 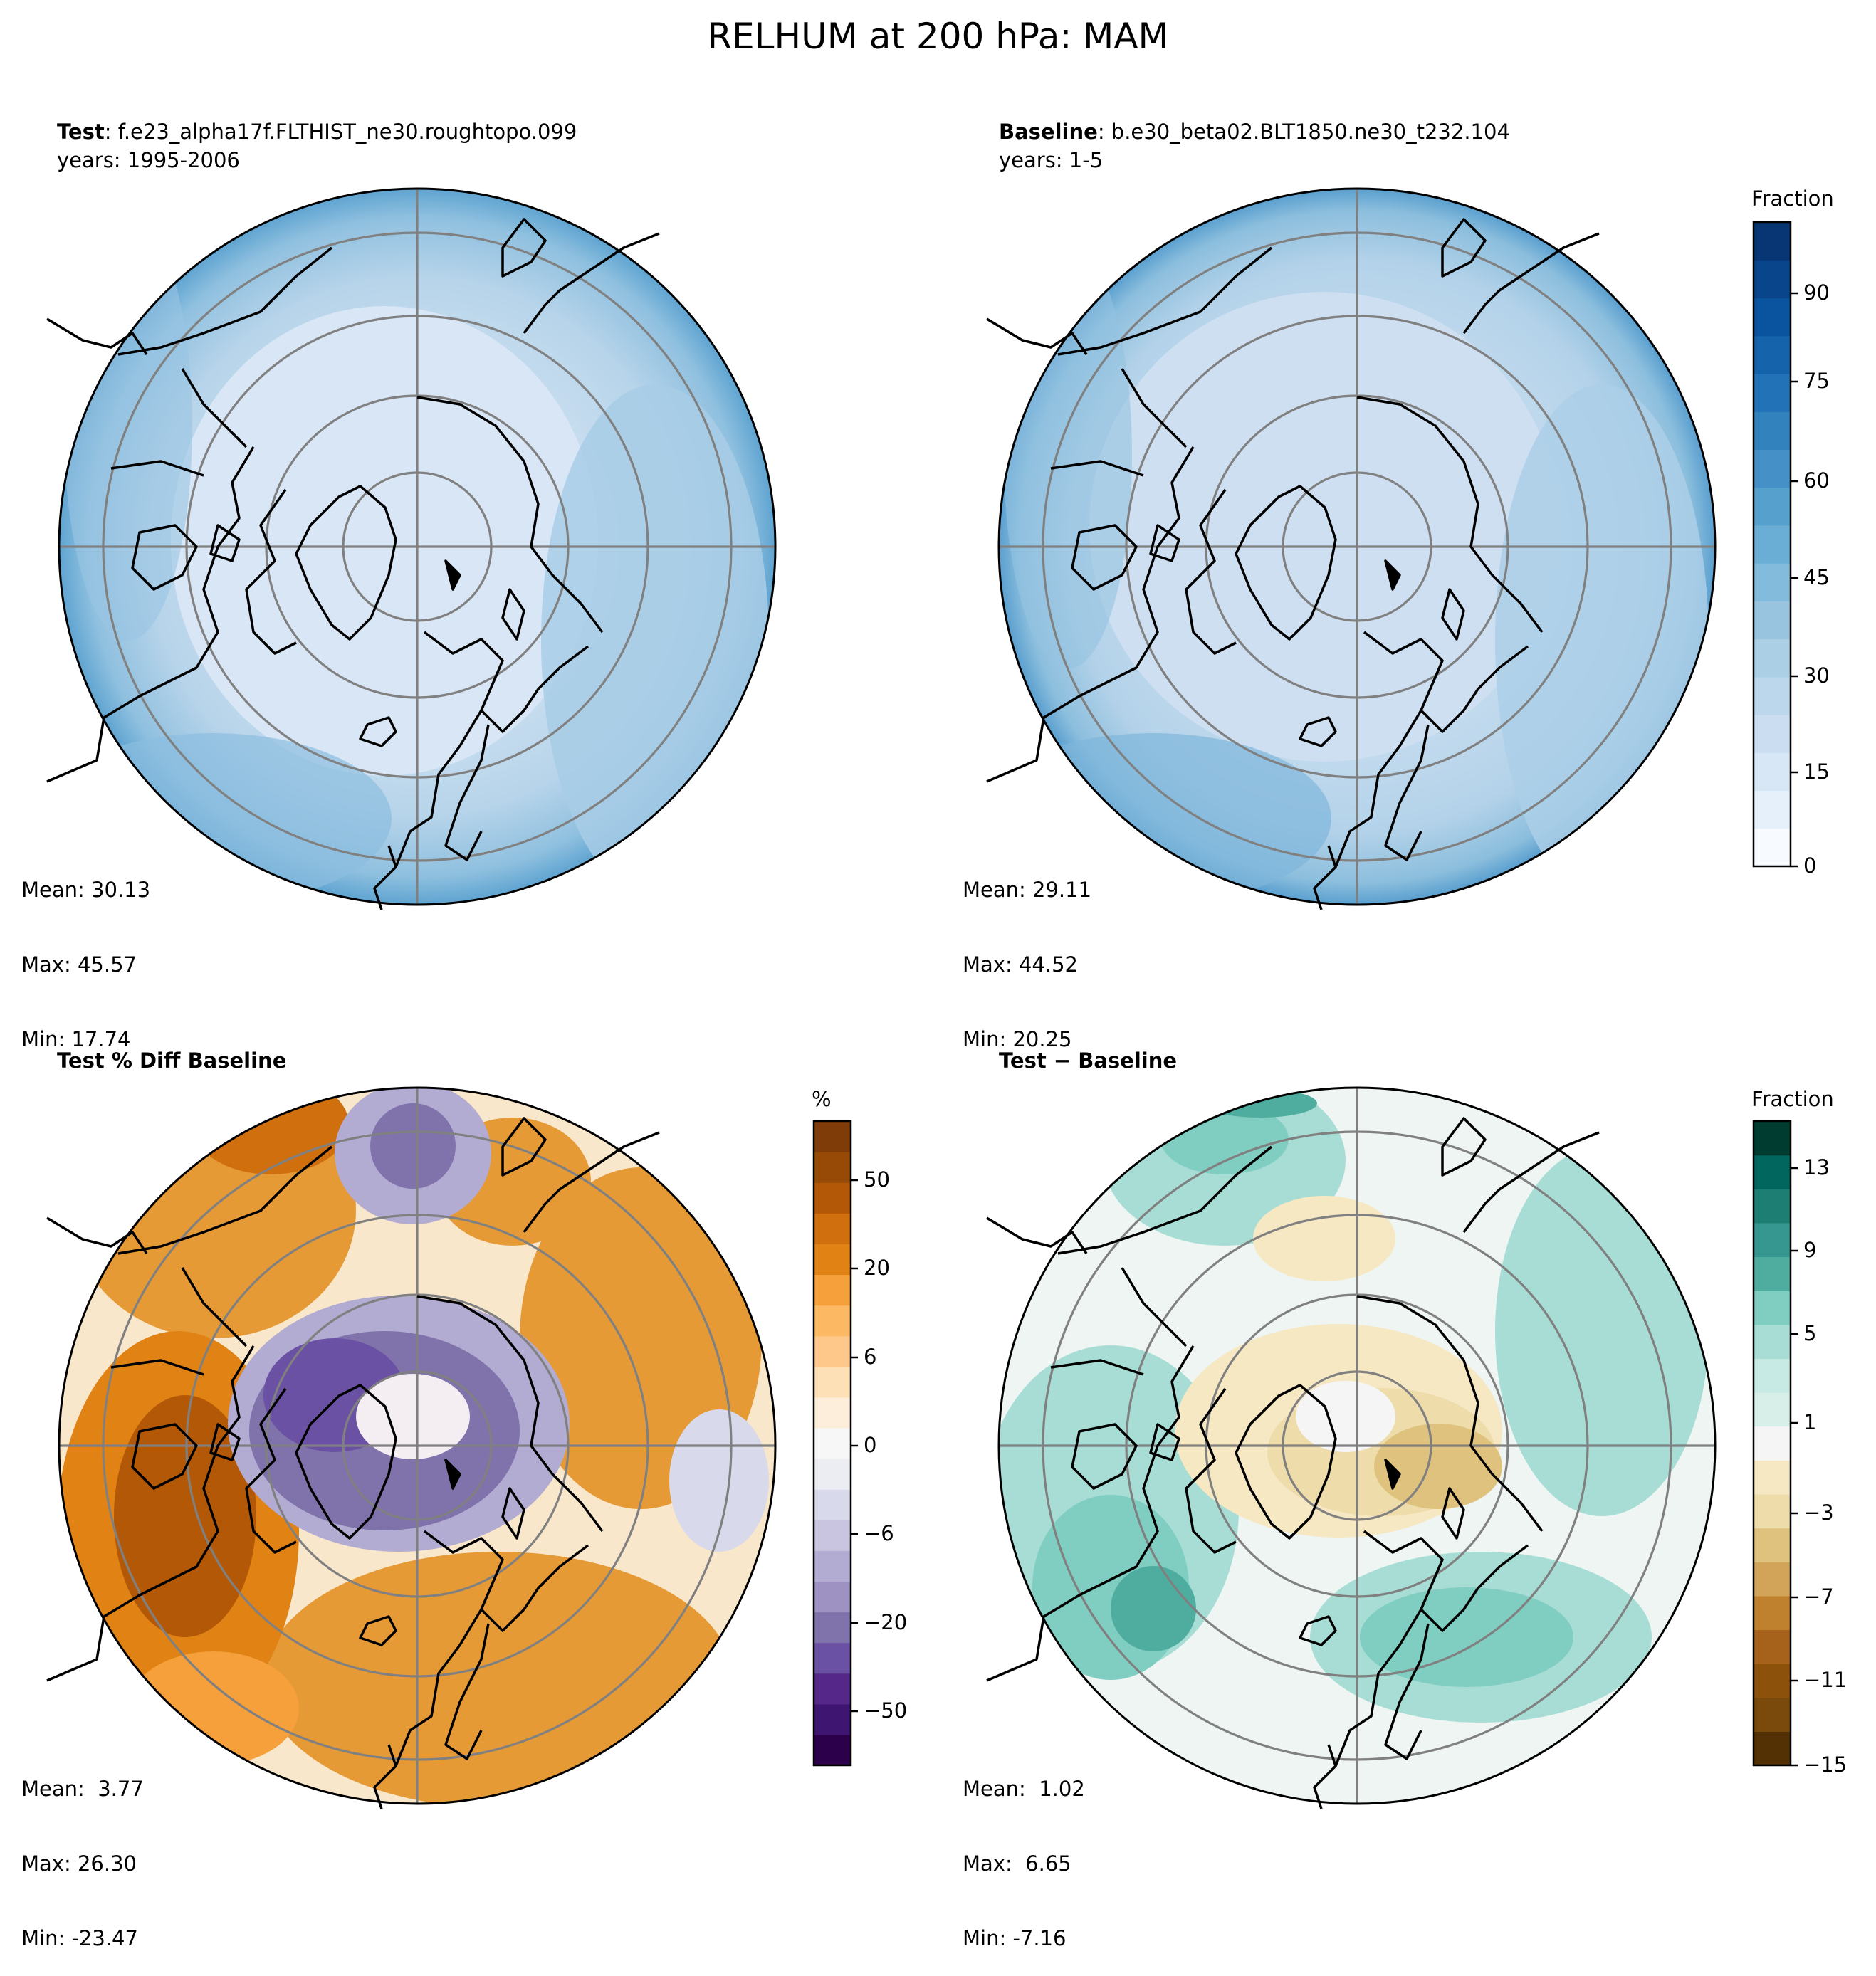 I want to click on figure-title: RELHUM at 200 hPa: MAM, so click(x=938, y=36).